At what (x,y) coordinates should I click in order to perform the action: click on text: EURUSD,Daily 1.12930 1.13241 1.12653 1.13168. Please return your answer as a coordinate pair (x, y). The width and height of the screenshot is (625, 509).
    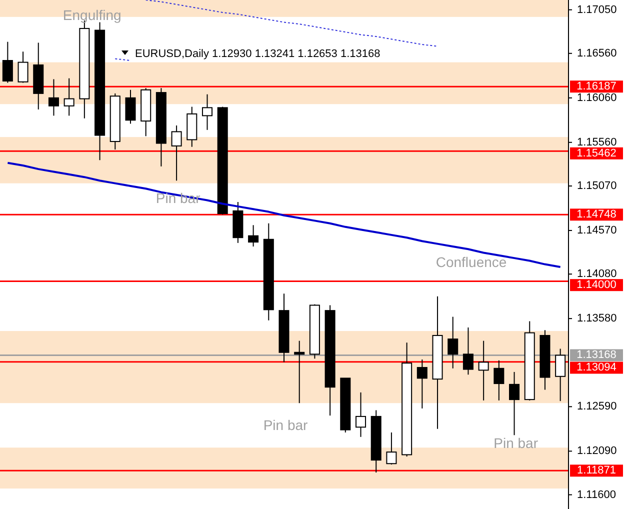
    Looking at the image, I should click on (257, 54).